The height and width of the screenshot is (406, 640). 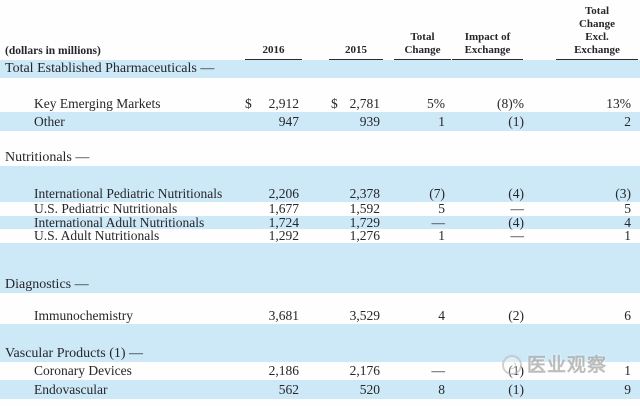 What do you see at coordinates (597, 37) in the screenshot?
I see `column-header-line: Excl.` at bounding box center [597, 37].